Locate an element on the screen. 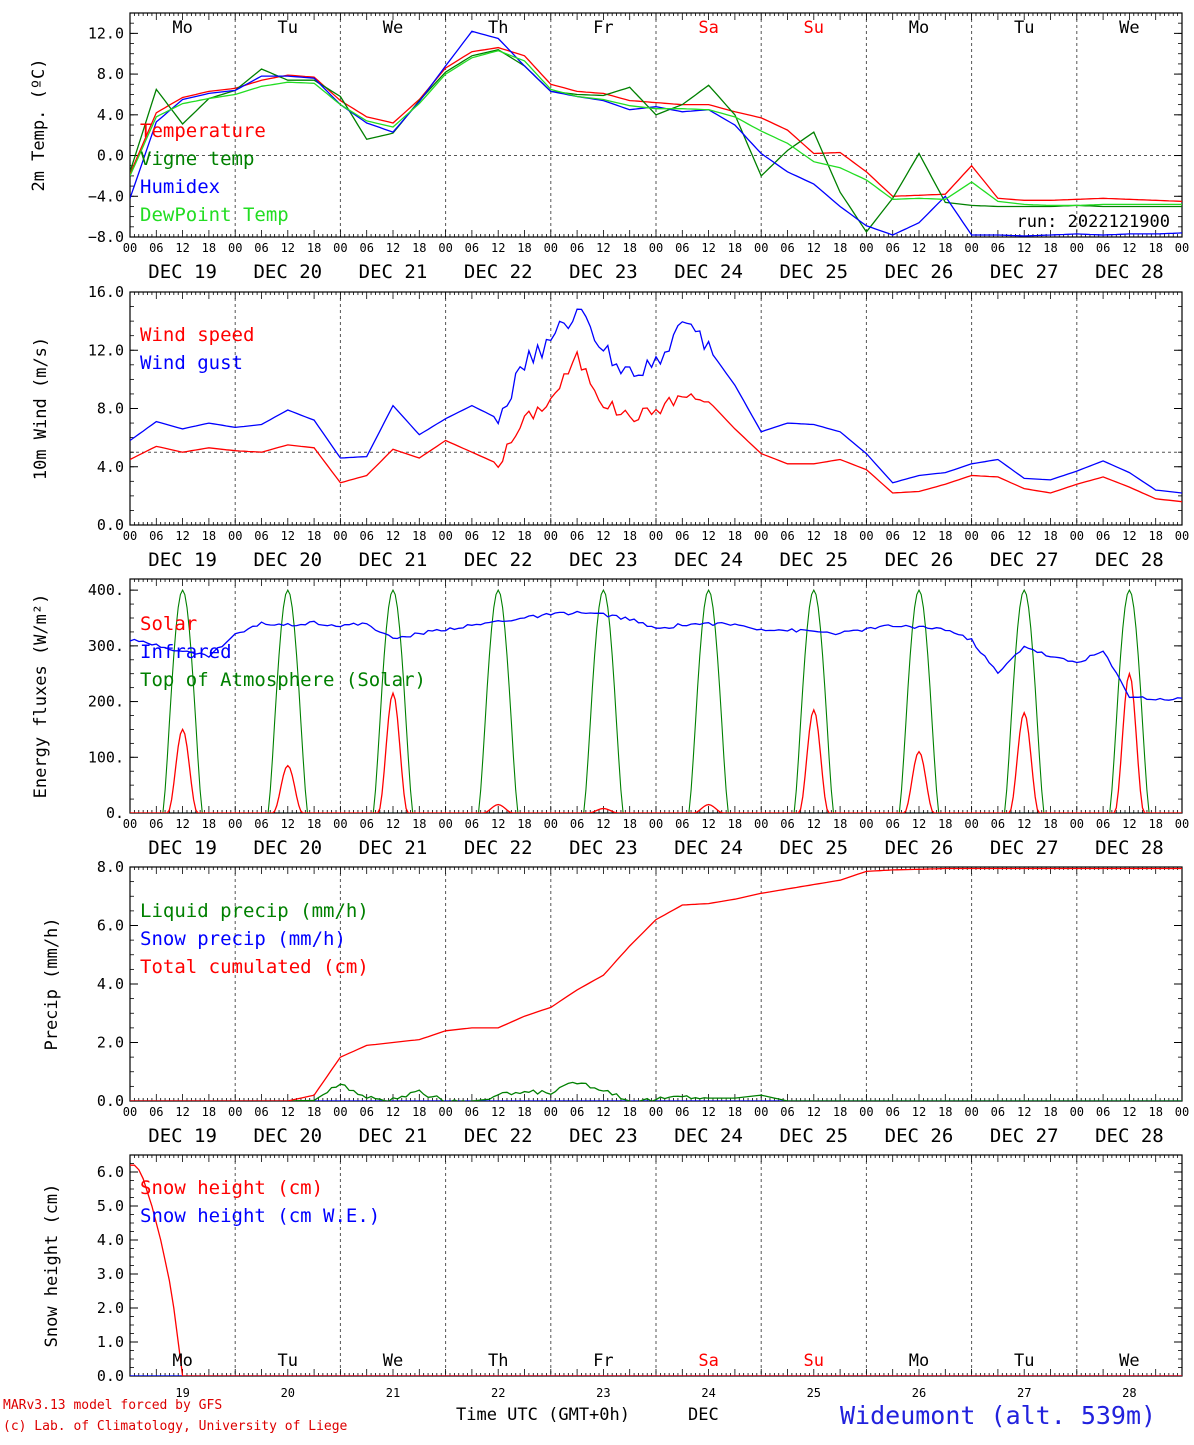 The image size is (1194, 1445). series-line-humidex is located at coordinates (656, 133).